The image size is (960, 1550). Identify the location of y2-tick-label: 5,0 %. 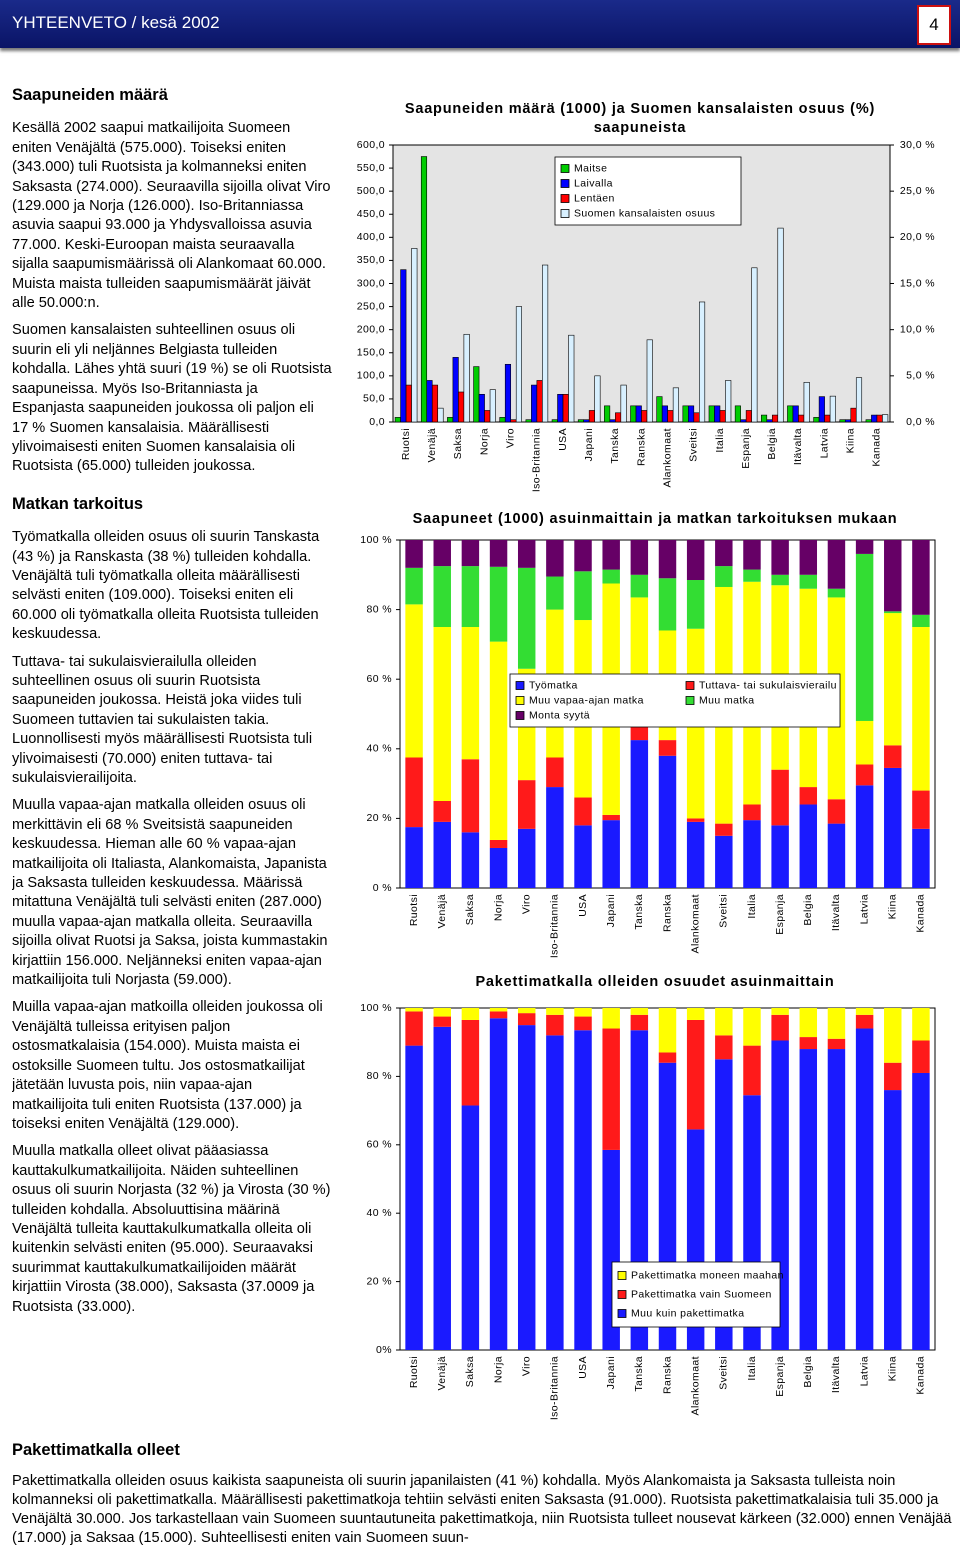
(920, 376).